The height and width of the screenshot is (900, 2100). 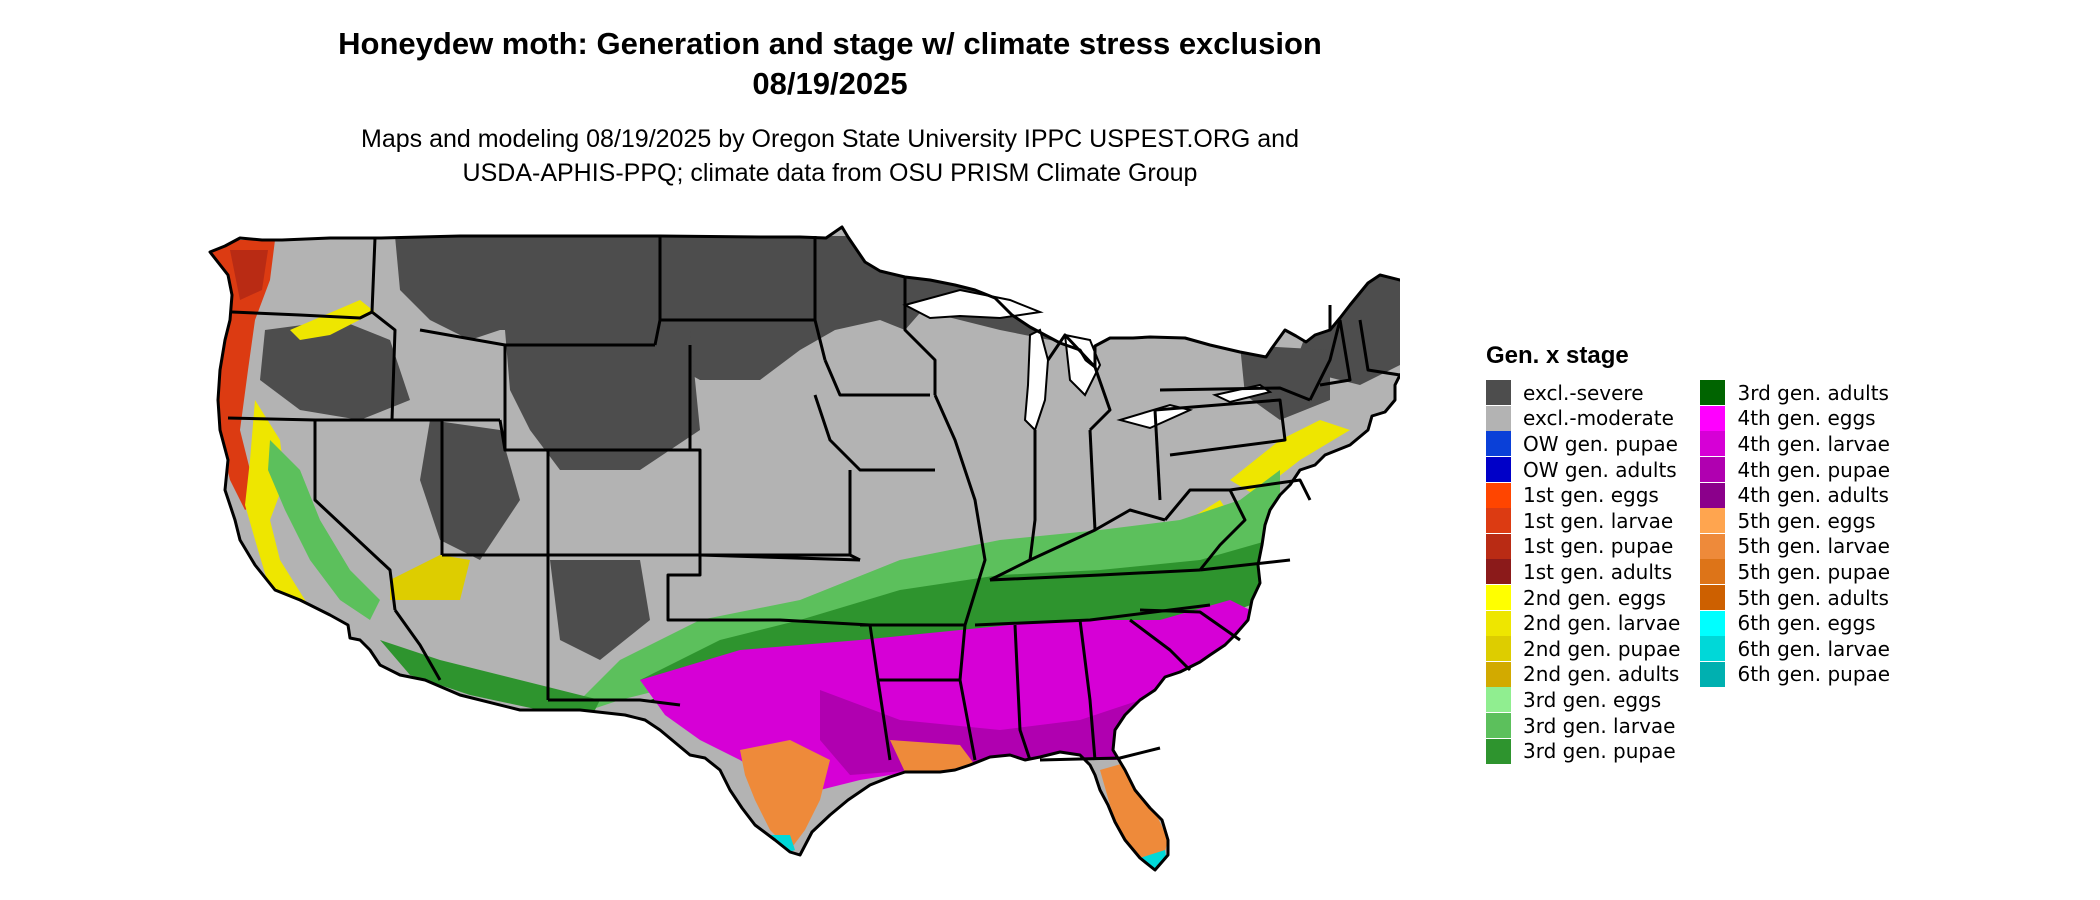 What do you see at coordinates (1814, 674) in the screenshot?
I see `legend-label: 6th gen. pupae` at bounding box center [1814, 674].